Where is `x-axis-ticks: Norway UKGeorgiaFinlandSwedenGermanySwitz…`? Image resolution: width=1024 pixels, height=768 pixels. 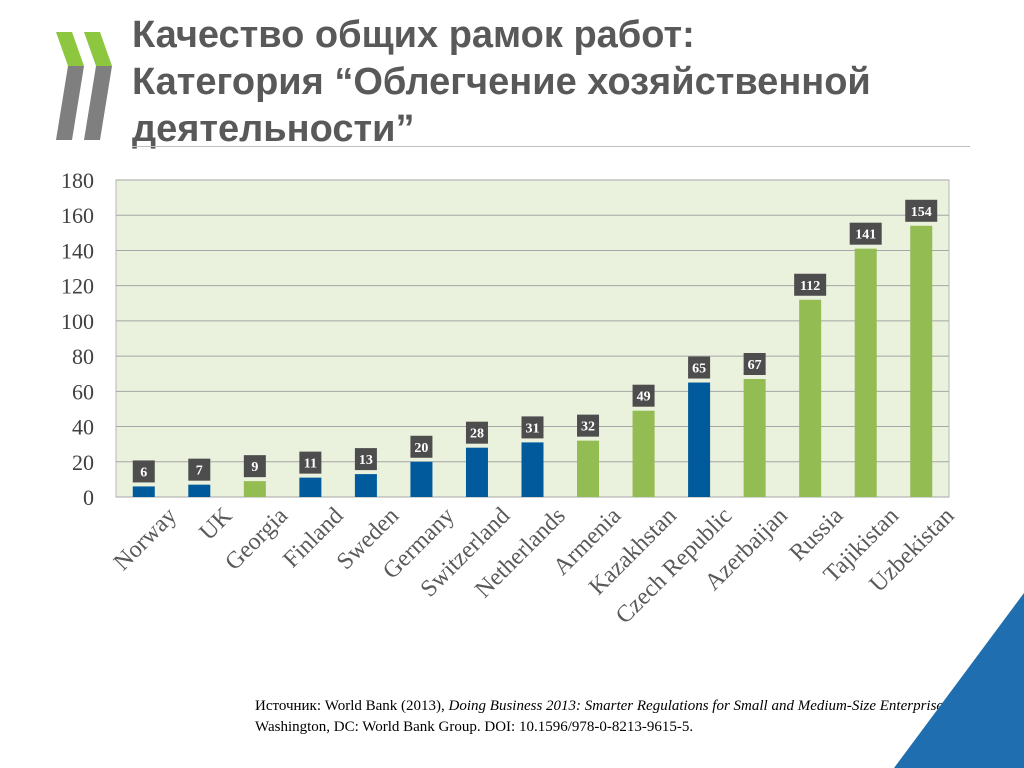
x-axis-ticks: Norway UKGeorgiaFinlandSwedenGermanySwitz… is located at coordinates (534, 565).